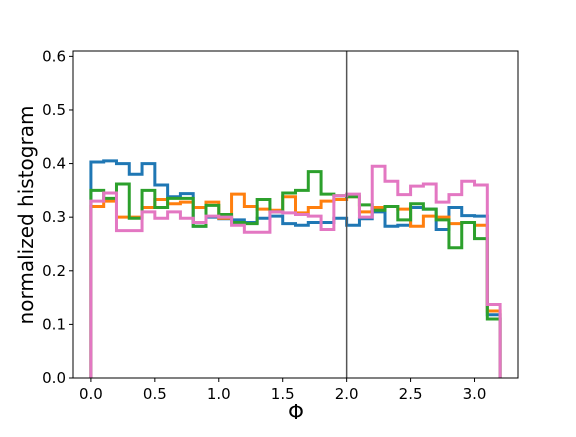  I want to click on y-axis: 0.0 0.1 0.2 0.3 0.4 0.5 0.6, so click(57, 217).